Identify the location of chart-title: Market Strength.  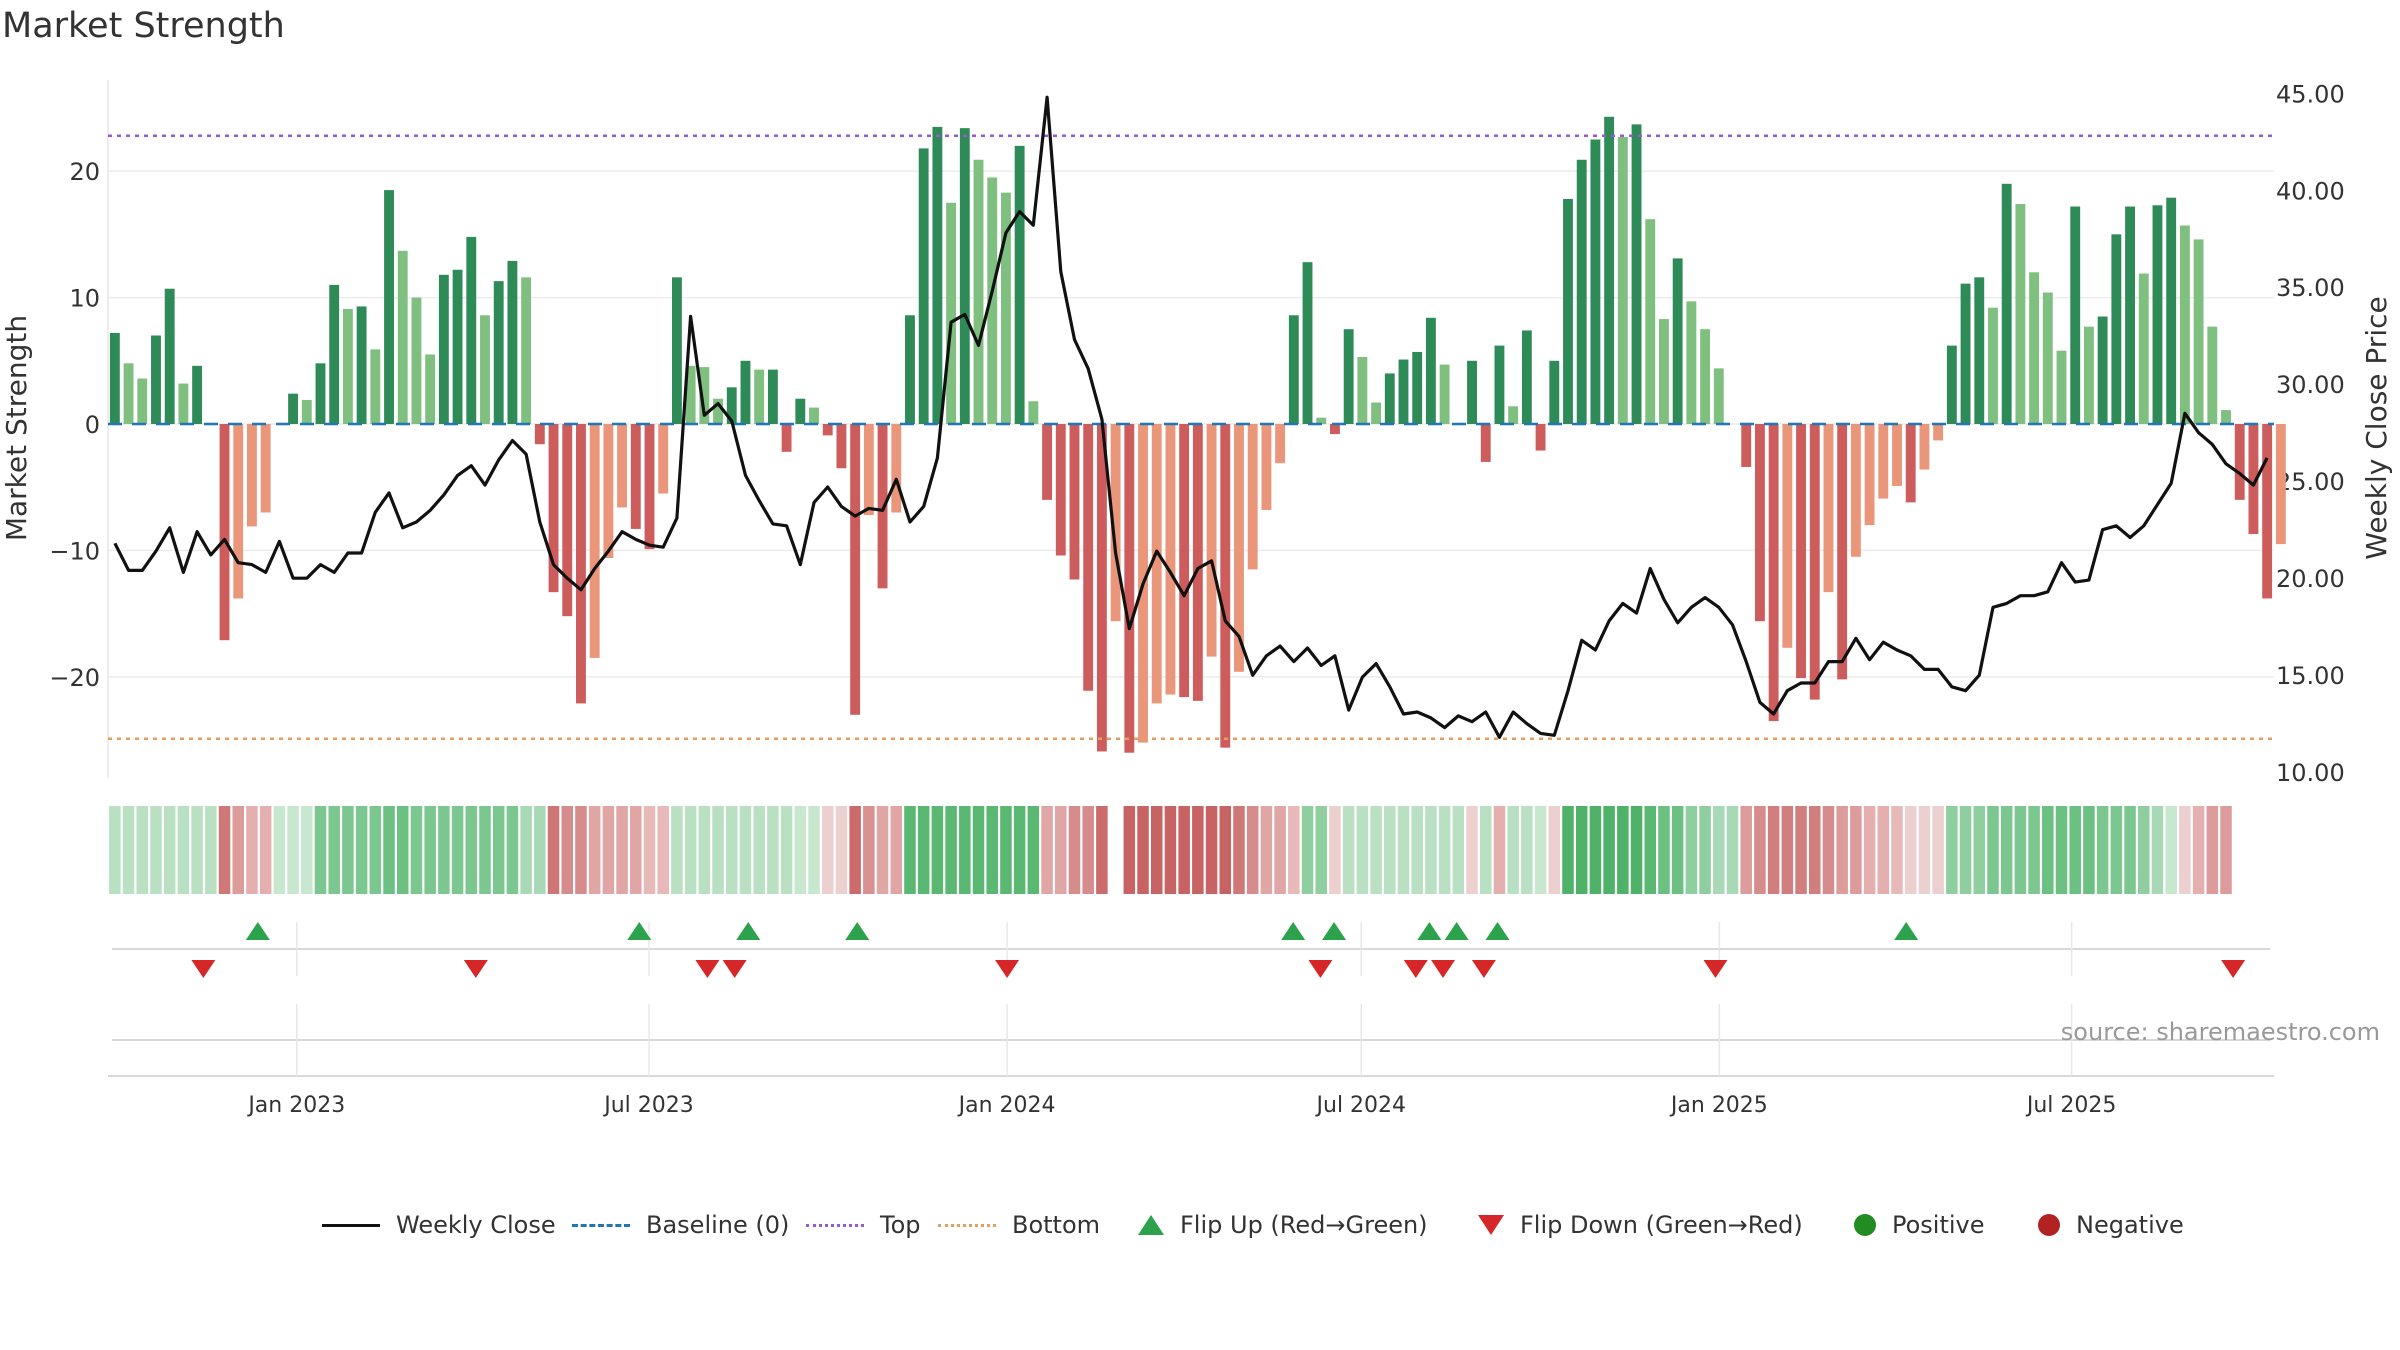
(143, 26).